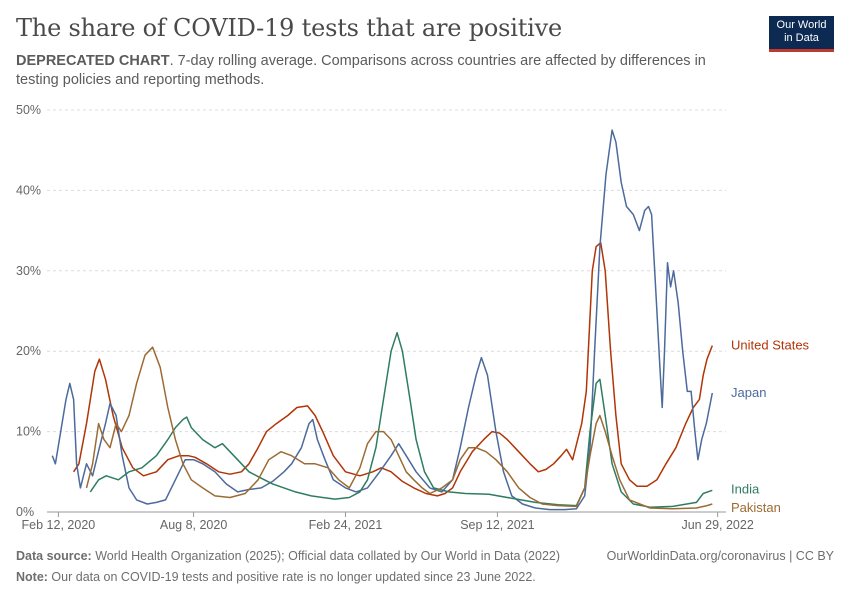  What do you see at coordinates (28, 190) in the screenshot?
I see `y-tick-label: 40%` at bounding box center [28, 190].